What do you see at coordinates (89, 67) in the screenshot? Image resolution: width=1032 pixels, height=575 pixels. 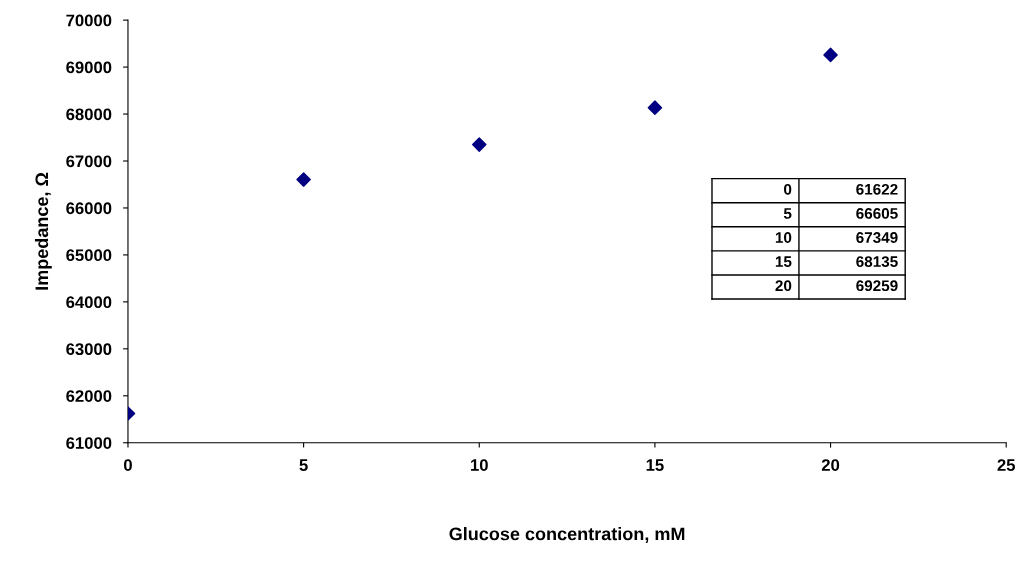 I see `y-tick-label: 69000` at bounding box center [89, 67].